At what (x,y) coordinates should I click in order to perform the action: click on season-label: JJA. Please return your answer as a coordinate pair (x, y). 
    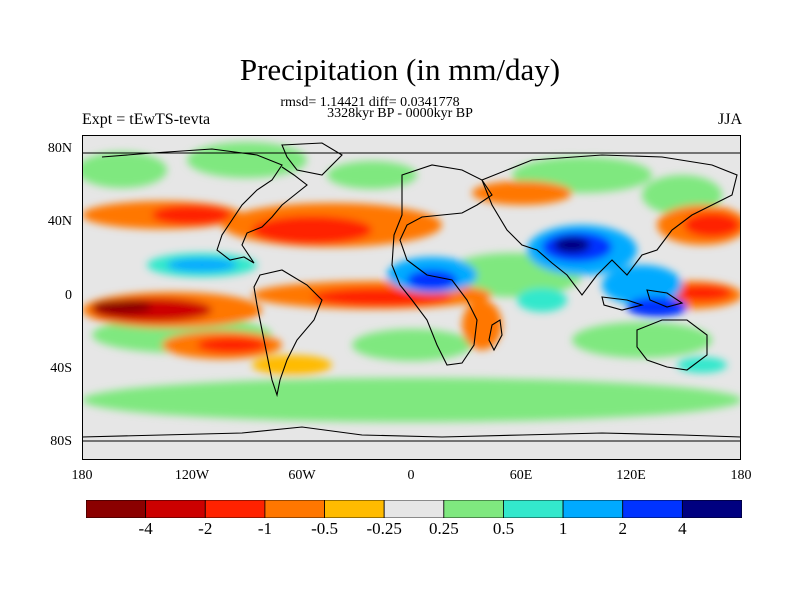
    Looking at the image, I should click on (729, 119).